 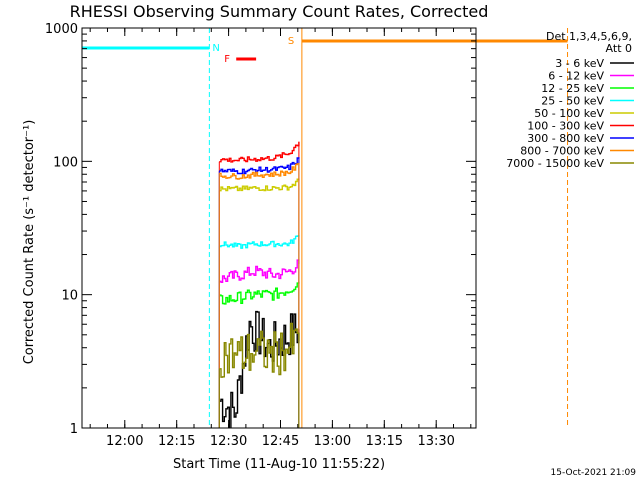 What do you see at coordinates (594, 473) in the screenshot?
I see `timestamp-footer: 15-Oct-2021 21:09` at bounding box center [594, 473].